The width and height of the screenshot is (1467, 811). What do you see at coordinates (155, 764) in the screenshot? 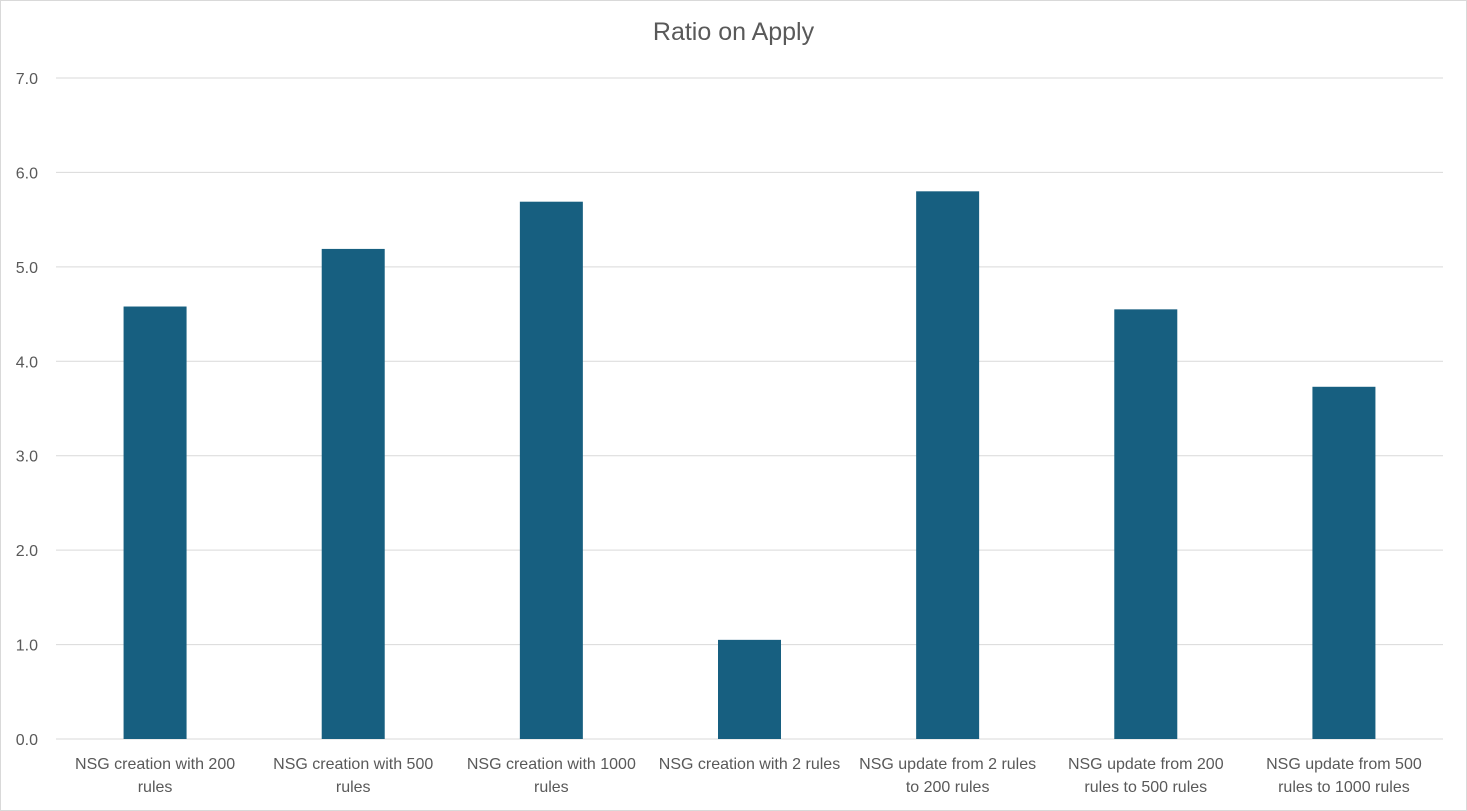
I see `x-category-label-line: NSG creation with 200` at bounding box center [155, 764].